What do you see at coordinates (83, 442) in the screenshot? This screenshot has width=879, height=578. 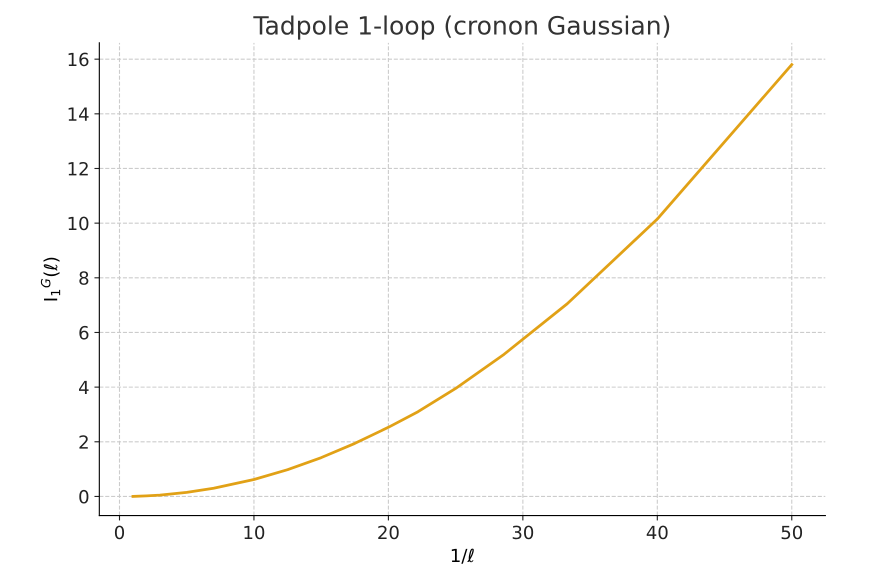 I see `y-tick-label: 2` at bounding box center [83, 442].